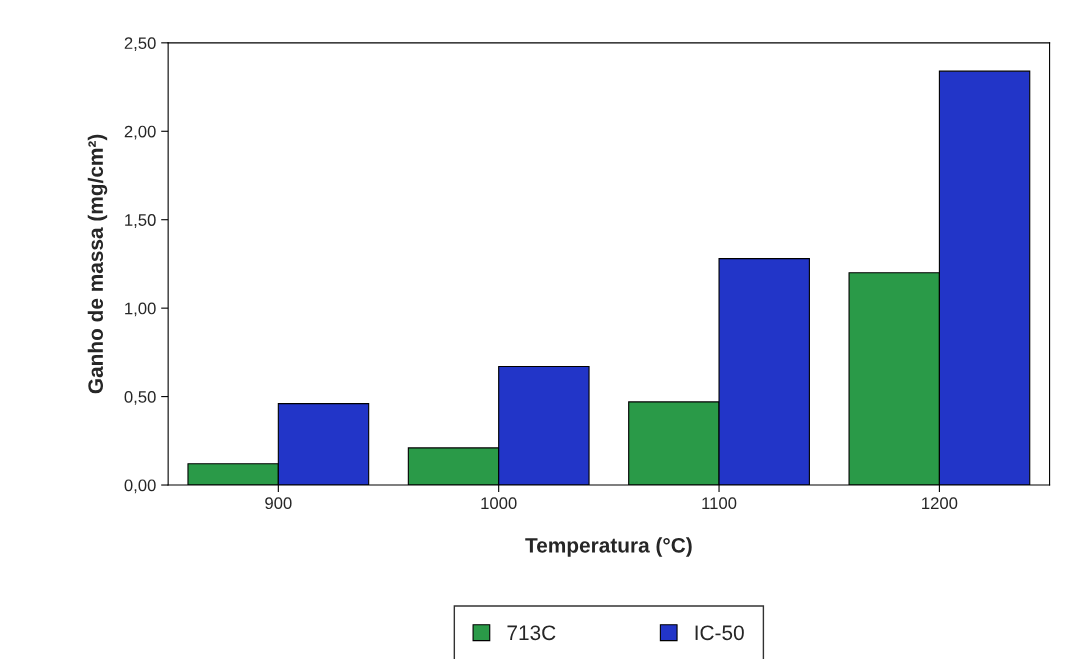  What do you see at coordinates (940, 503) in the screenshot?
I see `x-tick-label: 1200` at bounding box center [940, 503].